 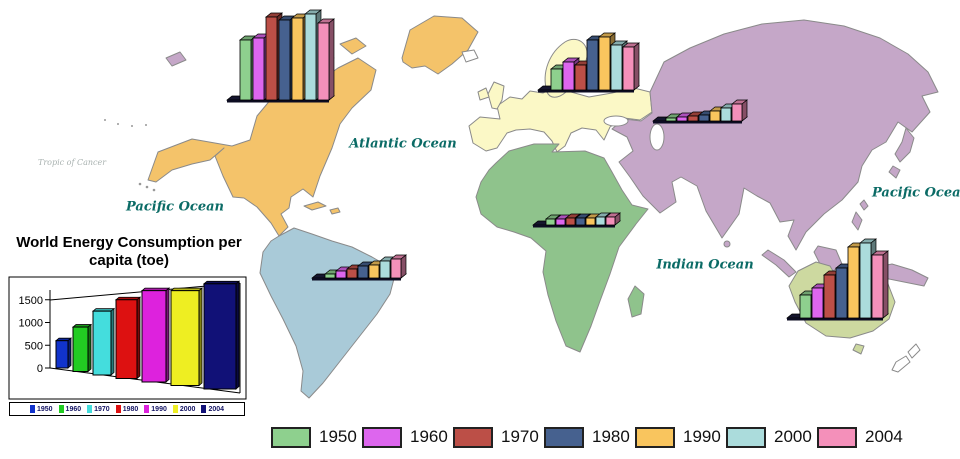 What do you see at coordinates (470, 56) in the screenshot?
I see `iceland` at bounding box center [470, 56].